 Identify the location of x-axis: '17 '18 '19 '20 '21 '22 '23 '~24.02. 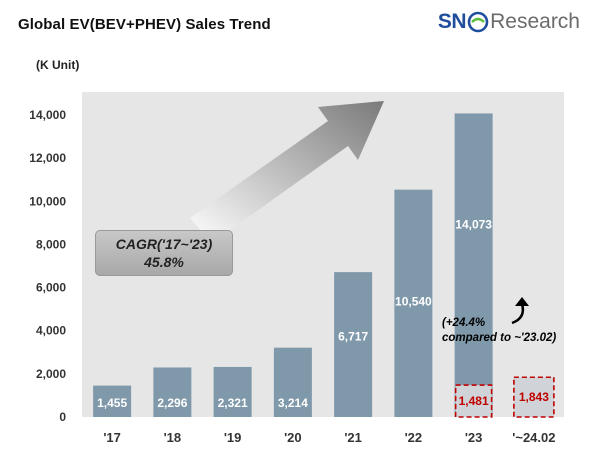
(329, 437).